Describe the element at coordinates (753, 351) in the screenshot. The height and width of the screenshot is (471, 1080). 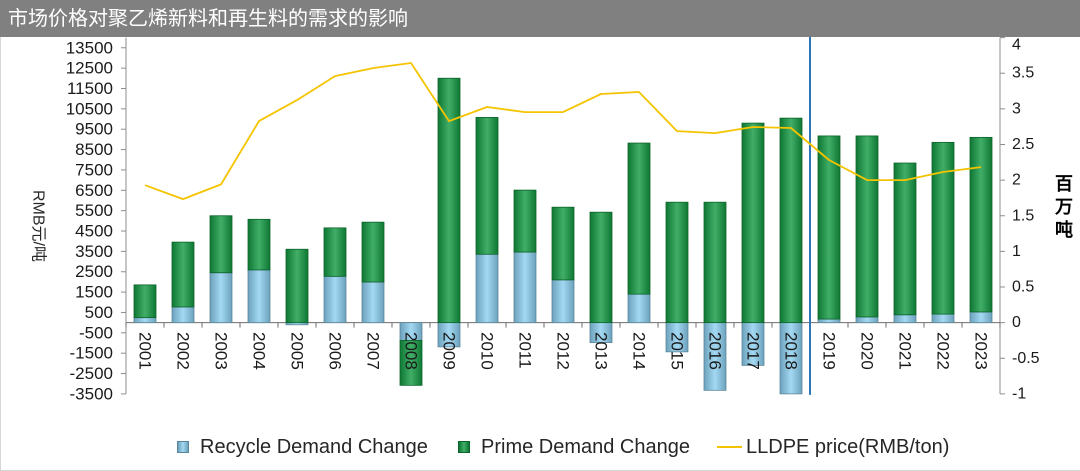
I see `x-tick-label-2017: 2017` at that location.